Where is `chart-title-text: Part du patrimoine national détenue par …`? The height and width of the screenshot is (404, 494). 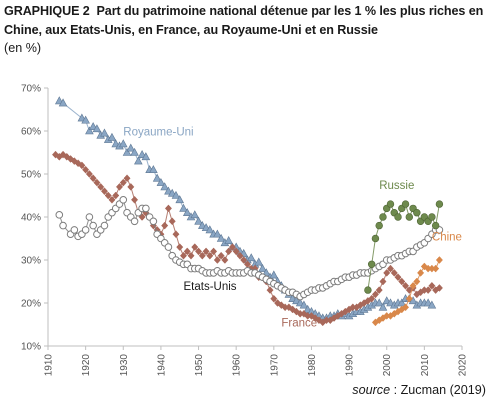
chart-title-text: Part du patrimoine national détenue par … is located at coordinates (244, 20).